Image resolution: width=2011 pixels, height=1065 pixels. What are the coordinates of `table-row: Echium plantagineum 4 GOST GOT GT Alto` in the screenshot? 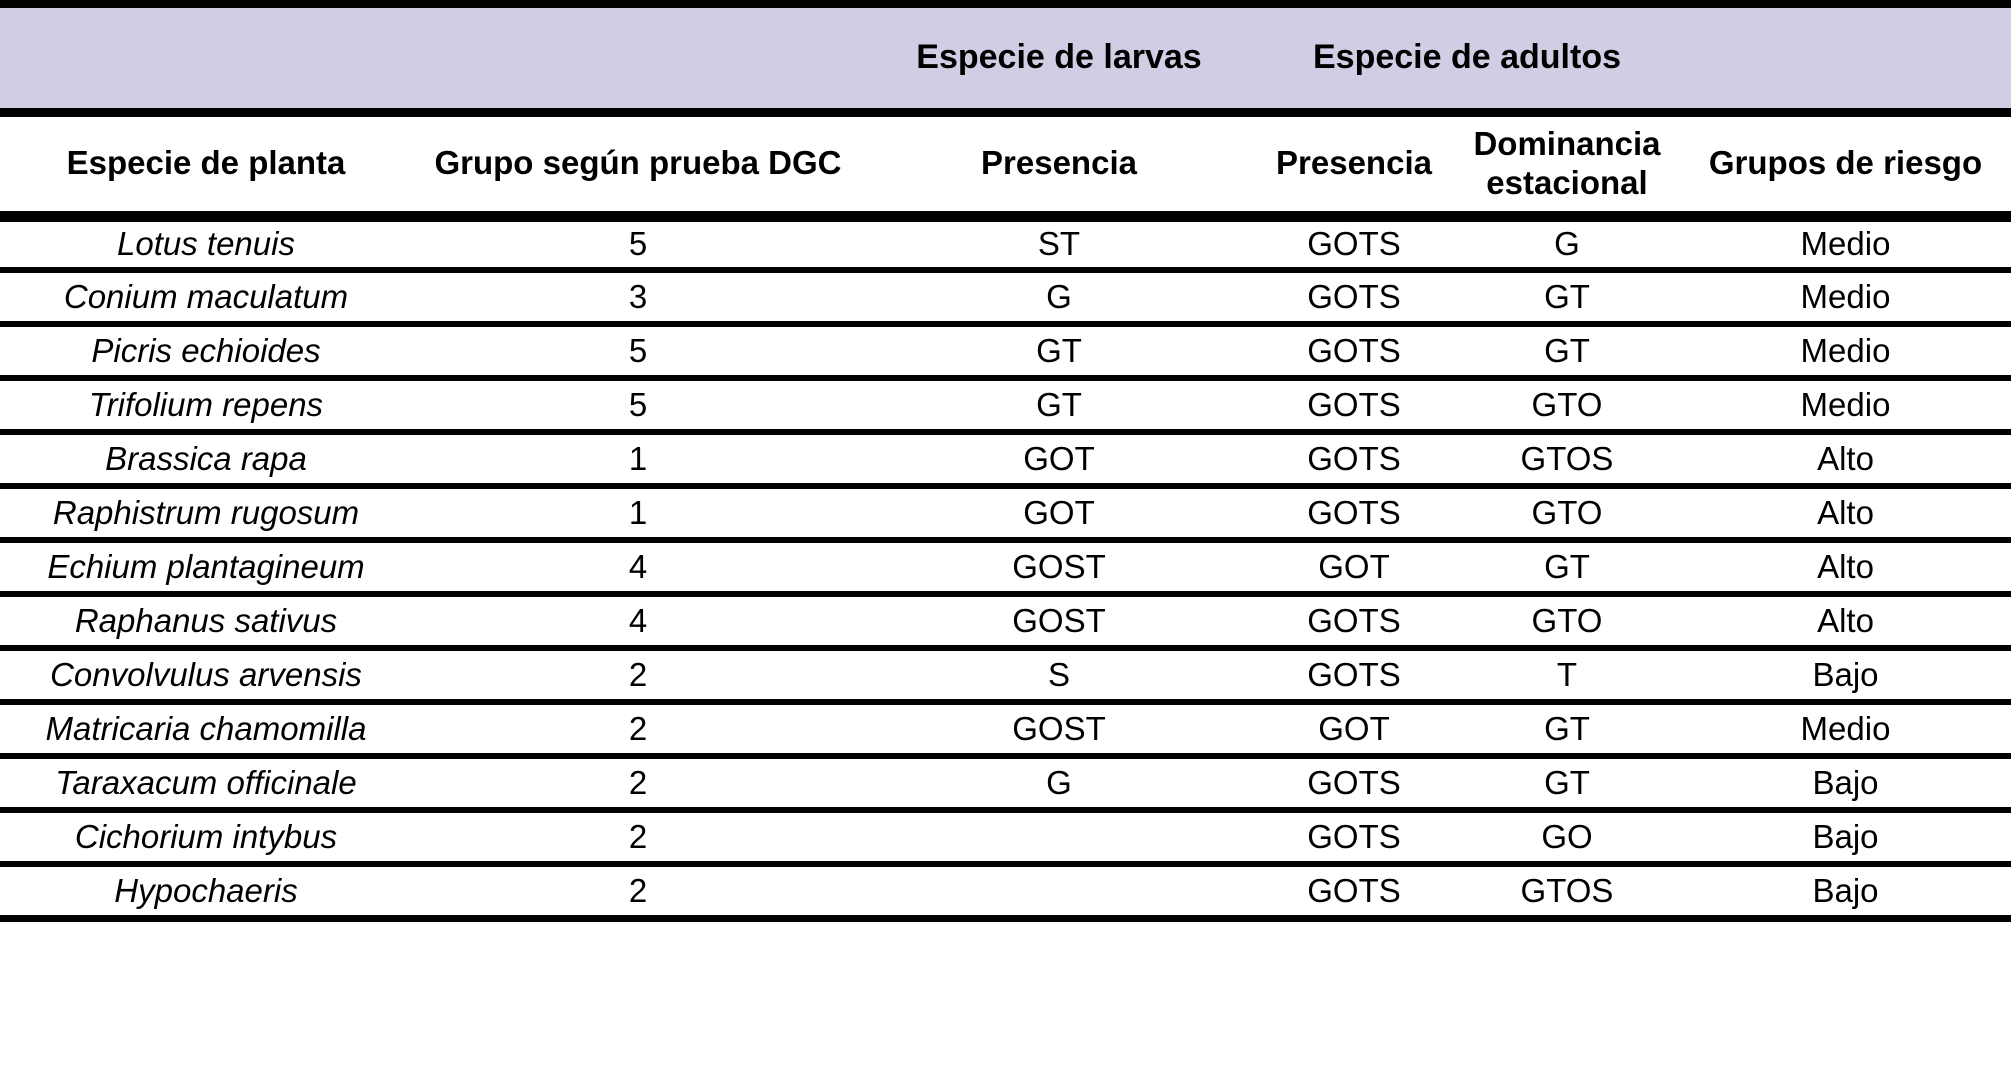 It's located at (1005, 568).